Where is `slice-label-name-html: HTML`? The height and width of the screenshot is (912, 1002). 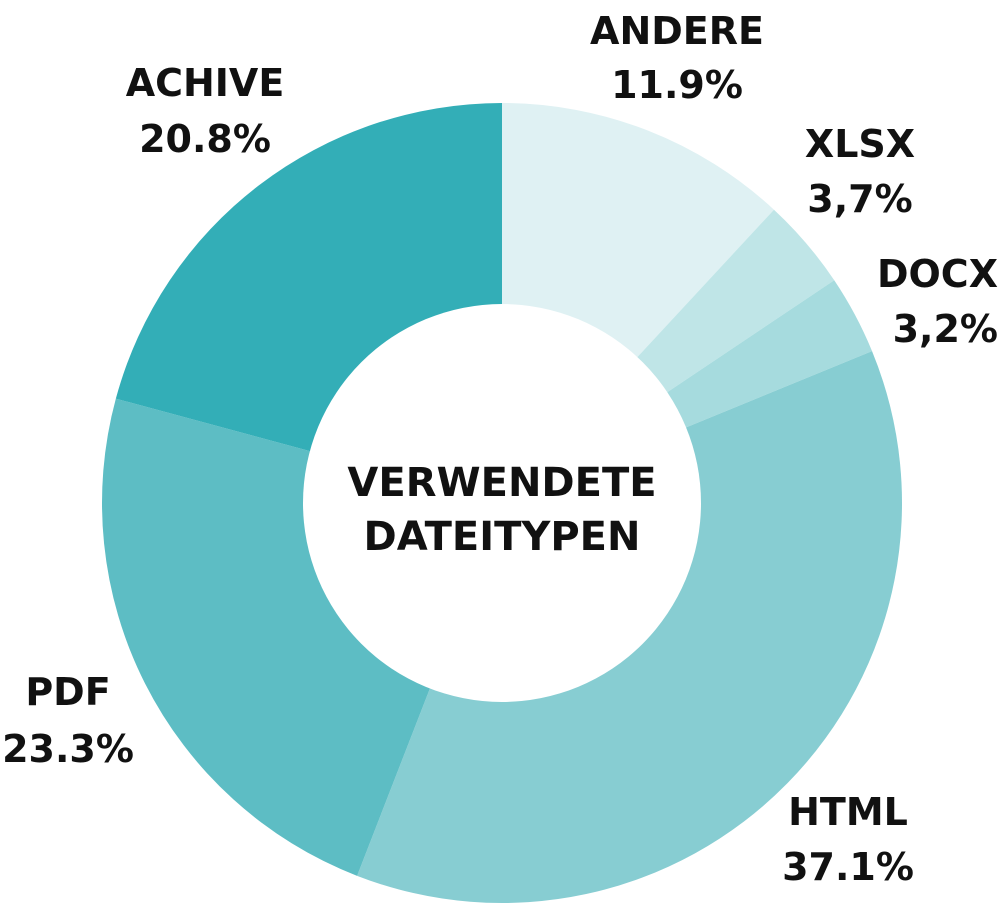
slice-label-name-html: HTML is located at coordinates (848, 812).